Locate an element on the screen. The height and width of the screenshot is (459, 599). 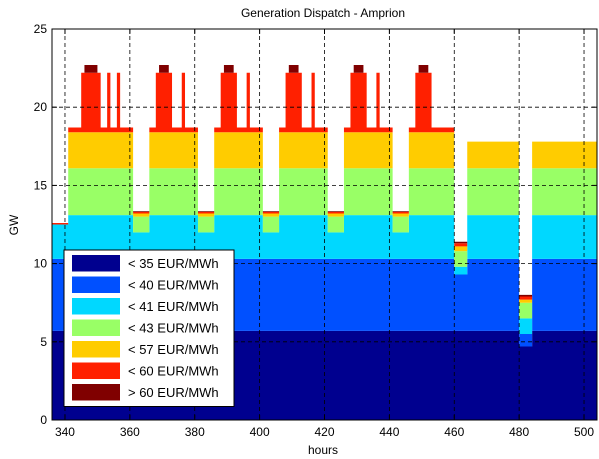
legend-label: < 35 EUR/MWh is located at coordinates (173, 263).